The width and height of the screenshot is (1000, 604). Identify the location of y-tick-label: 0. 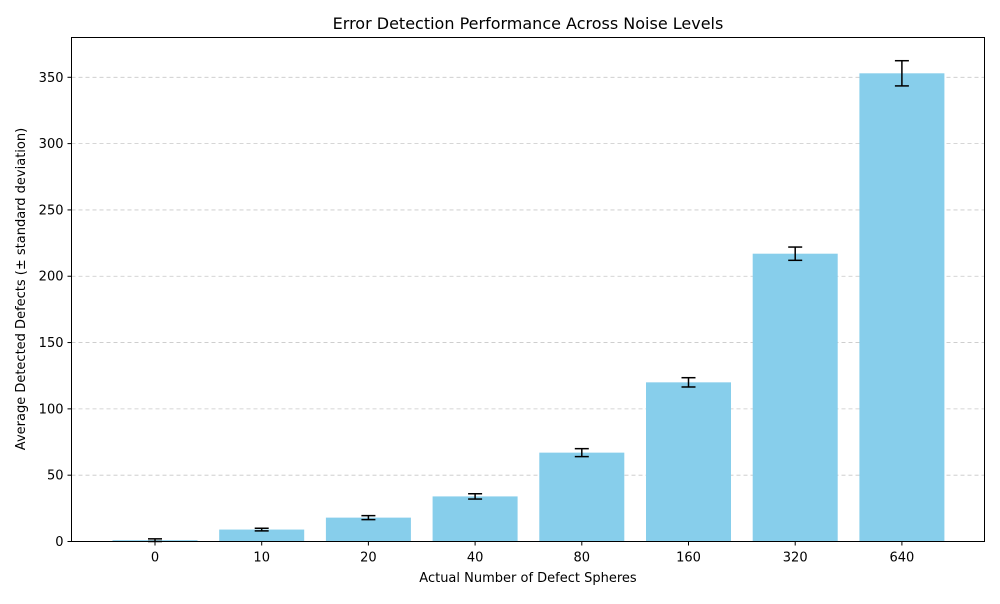
(59, 542).